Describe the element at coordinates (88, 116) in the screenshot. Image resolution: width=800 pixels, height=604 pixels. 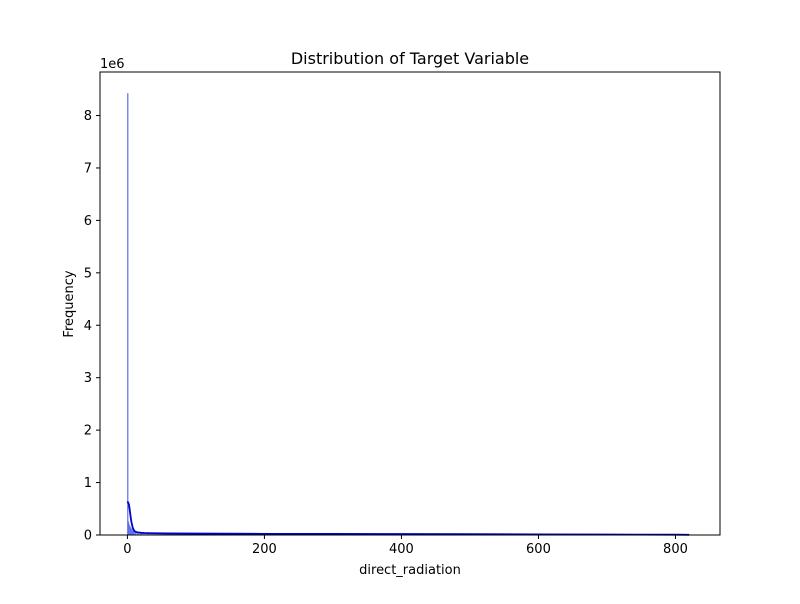
I see `y-tick-label: 8` at that location.